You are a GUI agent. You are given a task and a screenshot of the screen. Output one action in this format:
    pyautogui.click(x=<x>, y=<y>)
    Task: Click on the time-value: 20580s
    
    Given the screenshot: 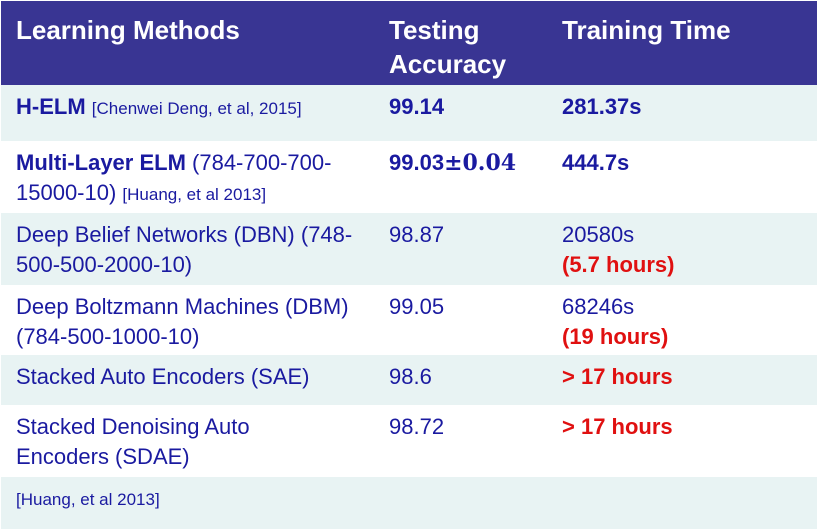 What is the action you would take?
    pyautogui.click(x=598, y=234)
    